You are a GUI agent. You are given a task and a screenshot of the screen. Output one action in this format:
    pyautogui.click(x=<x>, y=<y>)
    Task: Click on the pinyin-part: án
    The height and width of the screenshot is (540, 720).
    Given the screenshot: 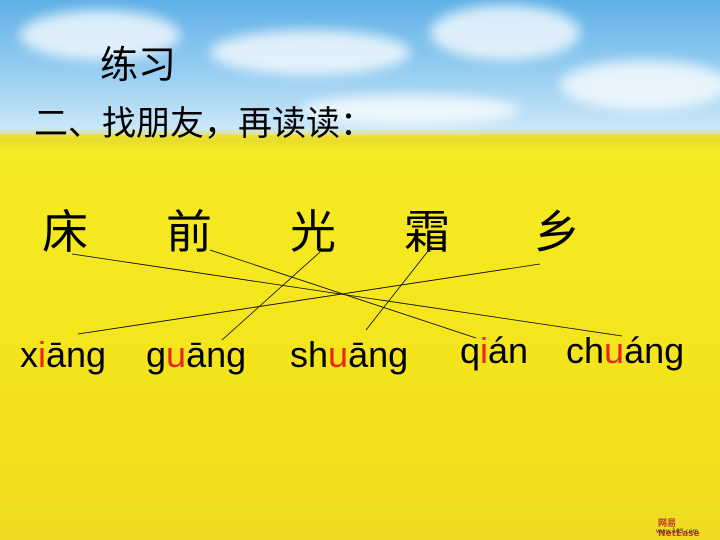 What is the action you would take?
    pyautogui.click(x=508, y=350)
    